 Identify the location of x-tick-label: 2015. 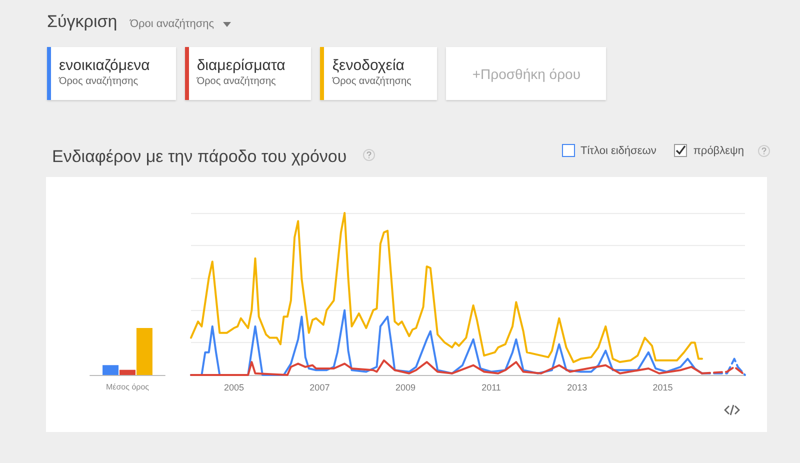
(662, 387).